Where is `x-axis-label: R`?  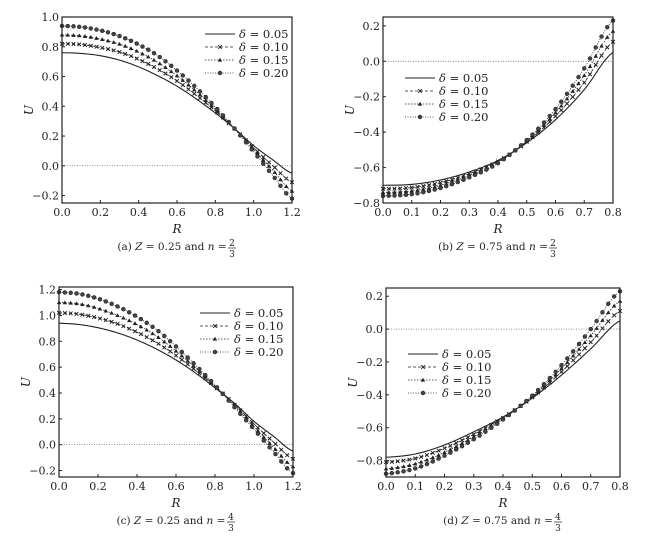 x-axis-label: R is located at coordinates (497, 229).